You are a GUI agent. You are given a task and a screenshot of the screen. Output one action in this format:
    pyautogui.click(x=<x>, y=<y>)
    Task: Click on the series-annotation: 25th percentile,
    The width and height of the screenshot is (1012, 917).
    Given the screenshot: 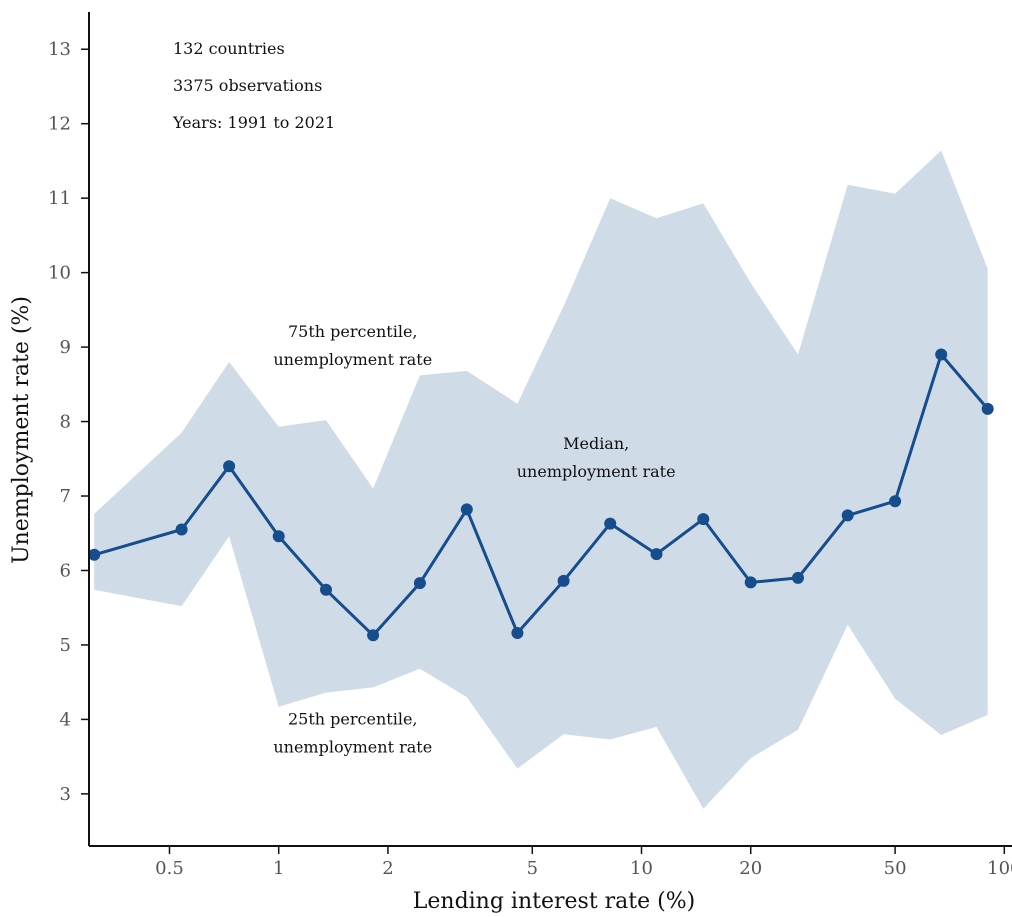 What is the action you would take?
    pyautogui.click(x=353, y=718)
    